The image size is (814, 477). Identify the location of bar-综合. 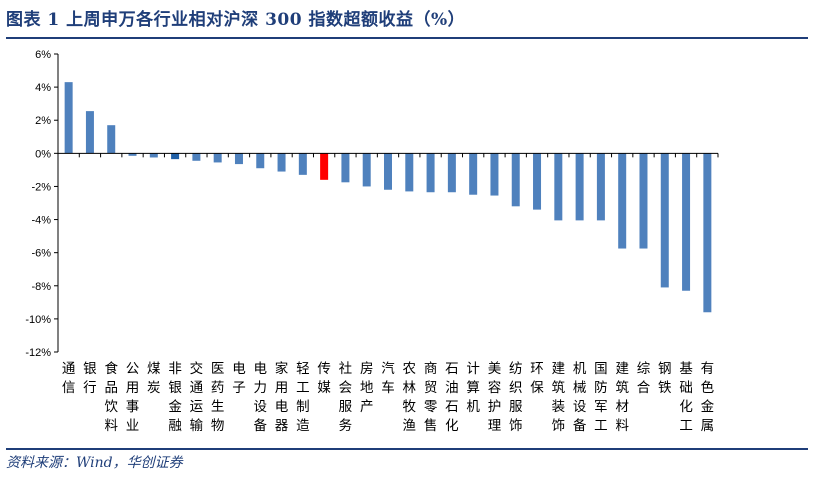
(643, 201).